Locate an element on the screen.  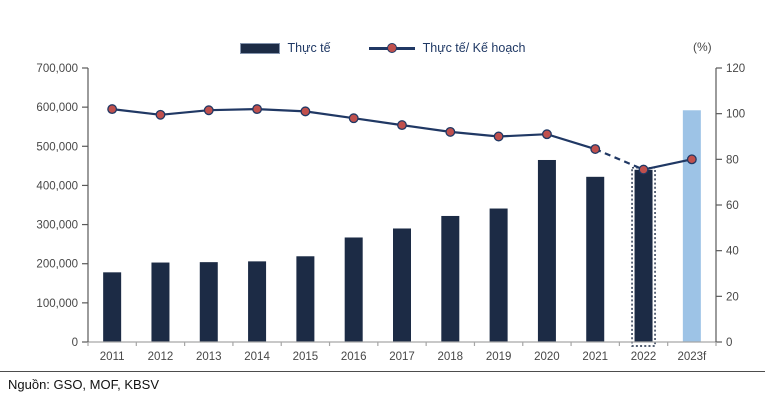
right-axis-tick-label: 60 is located at coordinates (732, 206).